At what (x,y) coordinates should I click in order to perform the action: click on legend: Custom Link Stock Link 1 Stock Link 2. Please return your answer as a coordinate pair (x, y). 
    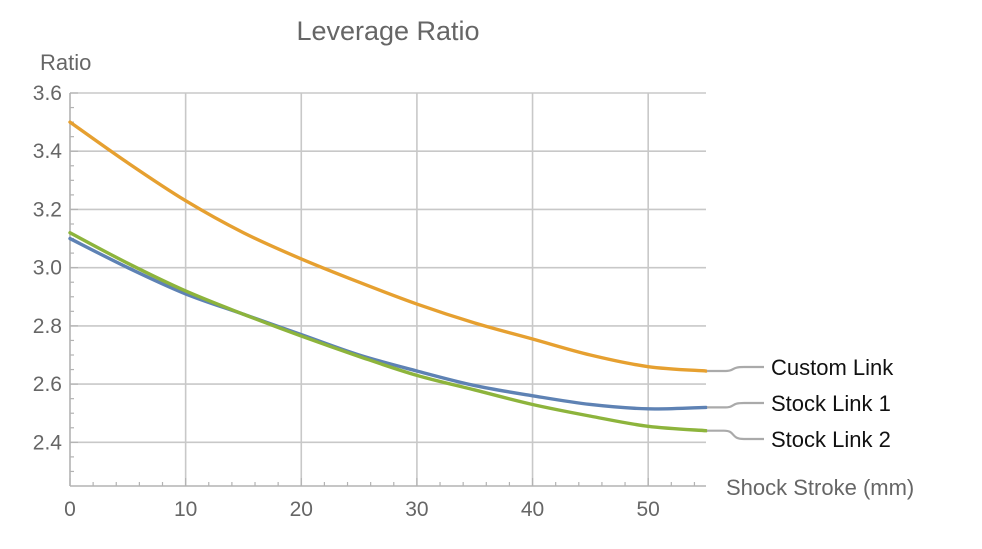
    Looking at the image, I should click on (800, 403).